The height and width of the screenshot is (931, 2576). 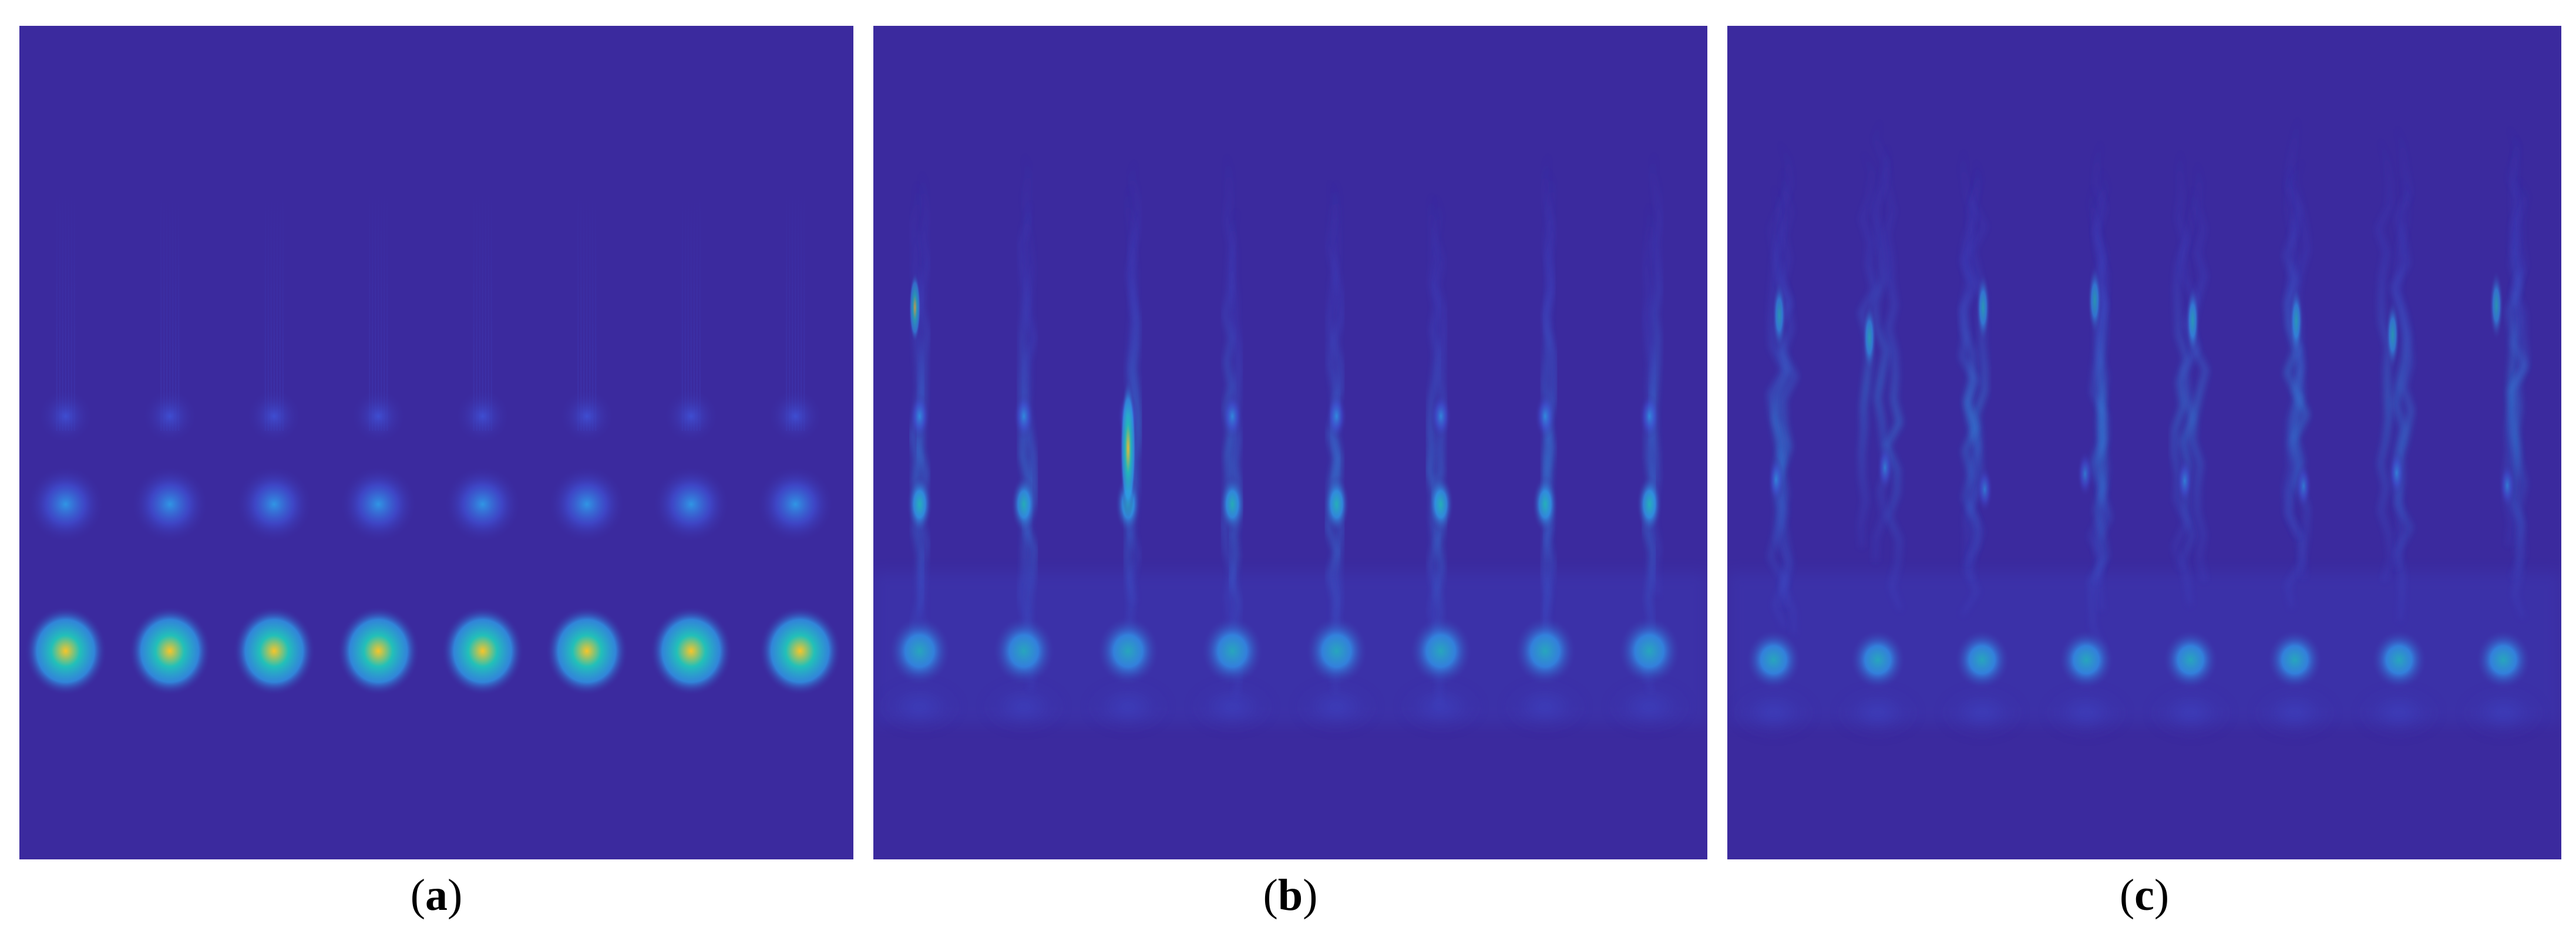 I want to click on caption-a: (a), so click(x=436, y=896).